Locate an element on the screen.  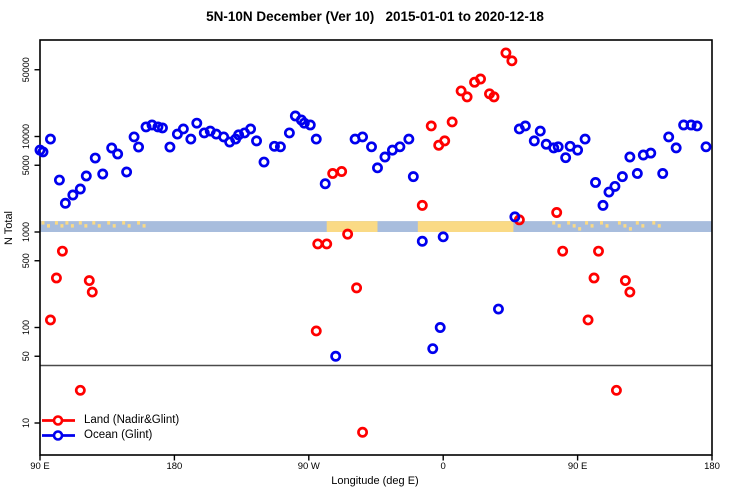
legend-entry-land: Land (Nadir&Glint) is located at coordinates (110, 420).